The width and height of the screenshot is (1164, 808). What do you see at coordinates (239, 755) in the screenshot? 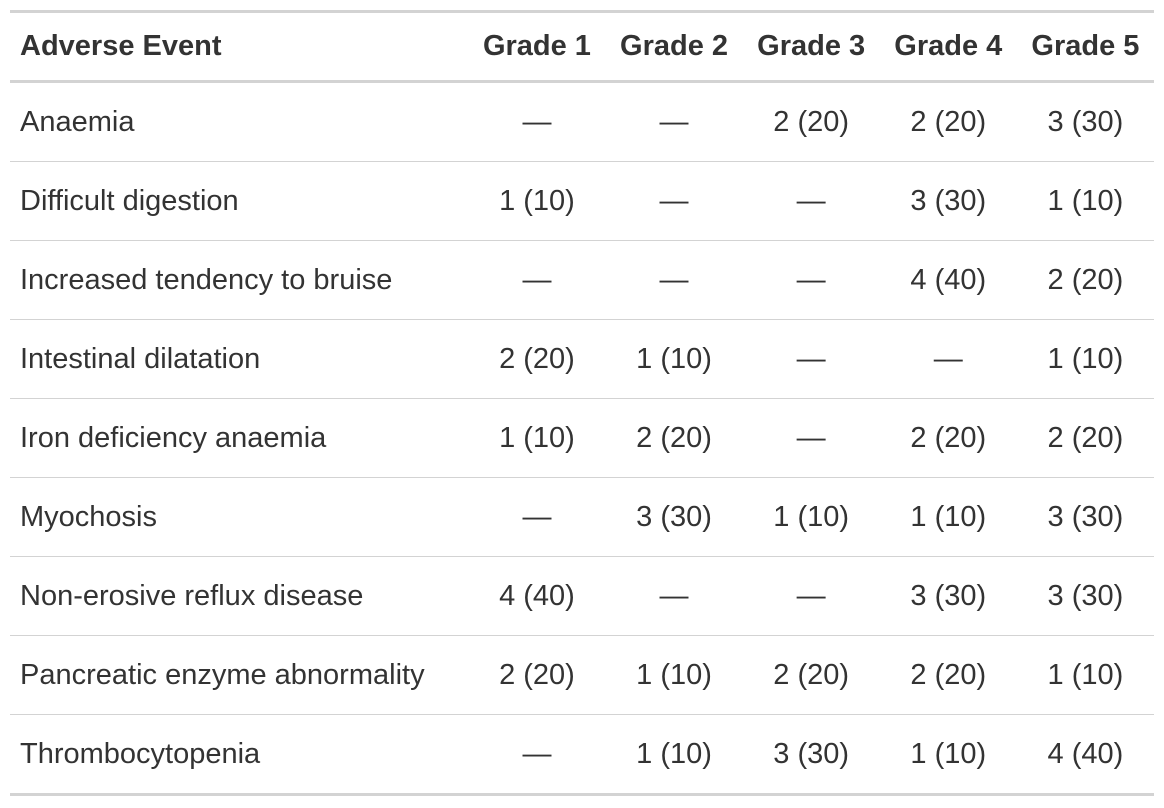
I see `event-name: Thrombocytopenia` at bounding box center [239, 755].